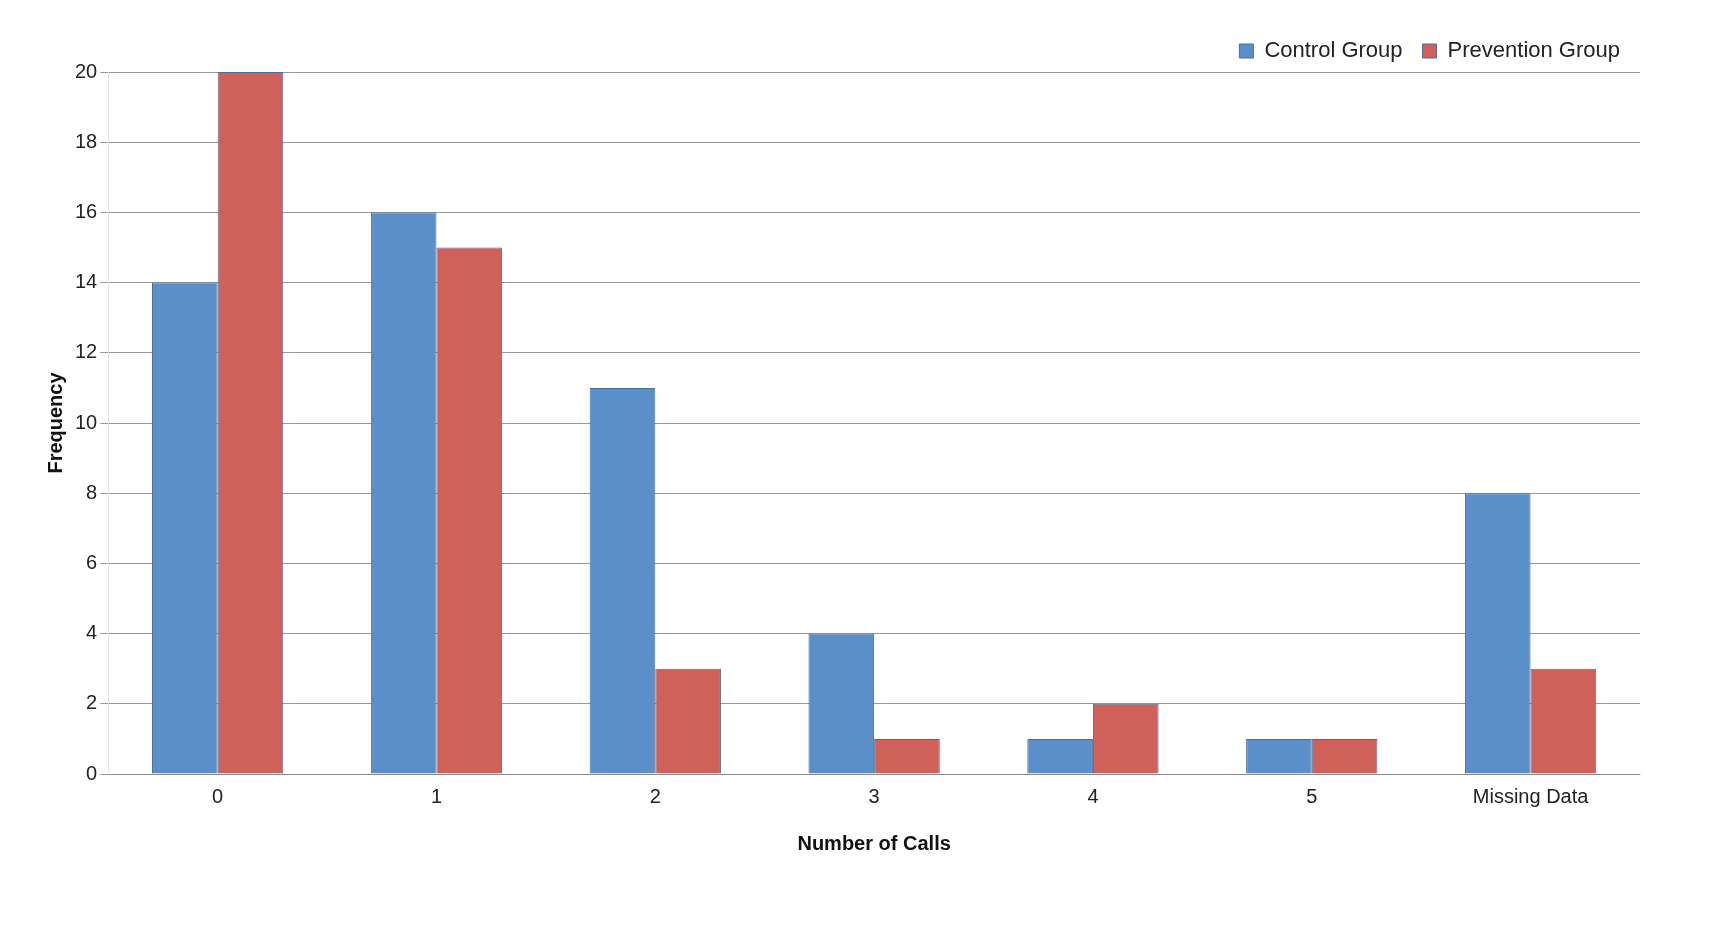  Describe the element at coordinates (92, 491) in the screenshot. I see `y-tick-label: 8` at that location.